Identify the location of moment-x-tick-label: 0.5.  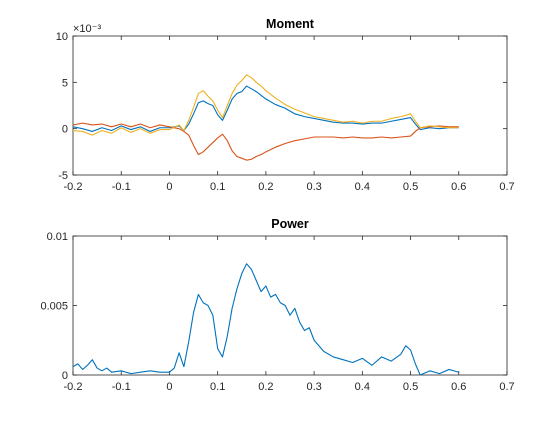
(410, 187).